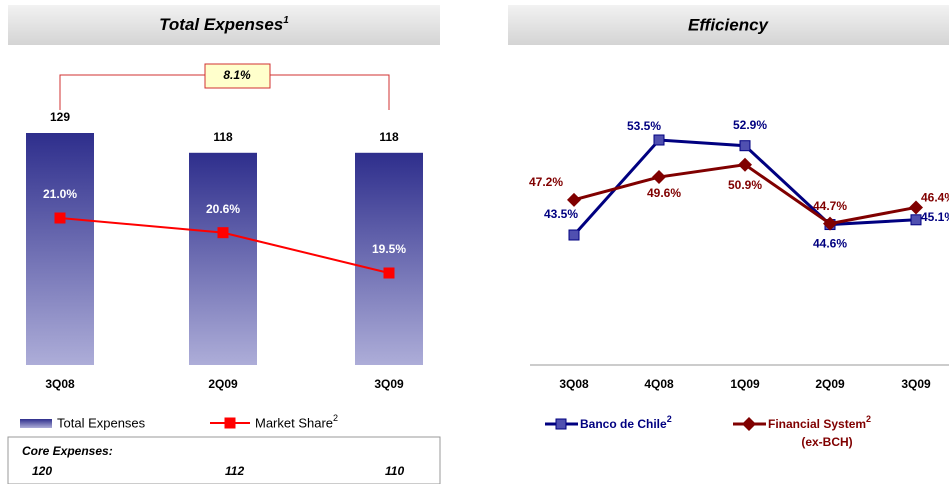 This screenshot has height=484, width=949. Describe the element at coordinates (224, 460) in the screenshot. I see `core-box` at that location.